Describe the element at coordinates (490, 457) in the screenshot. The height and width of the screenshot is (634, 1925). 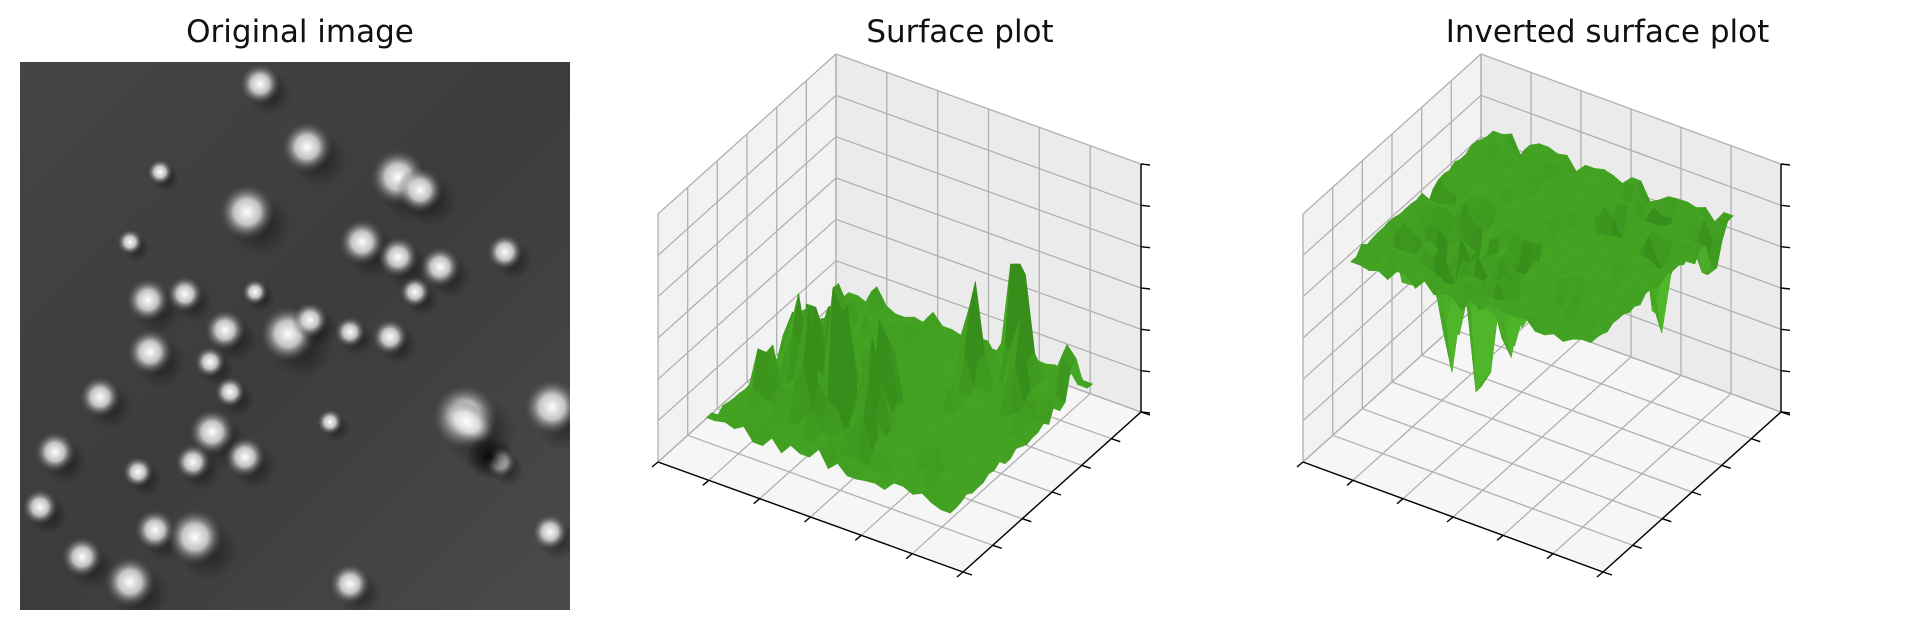
I see `blob-shadow` at that location.